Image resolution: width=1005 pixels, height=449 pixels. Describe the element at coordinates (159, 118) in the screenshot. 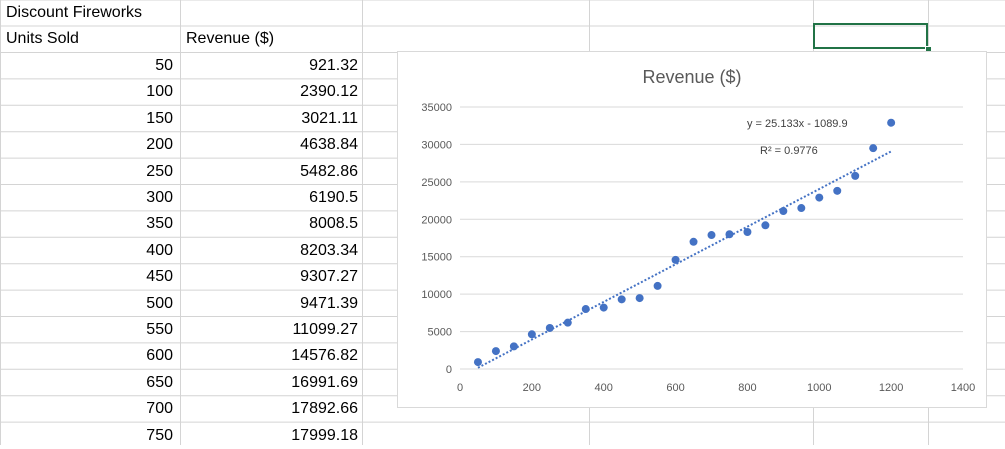

I see `units-cell: 150` at that location.